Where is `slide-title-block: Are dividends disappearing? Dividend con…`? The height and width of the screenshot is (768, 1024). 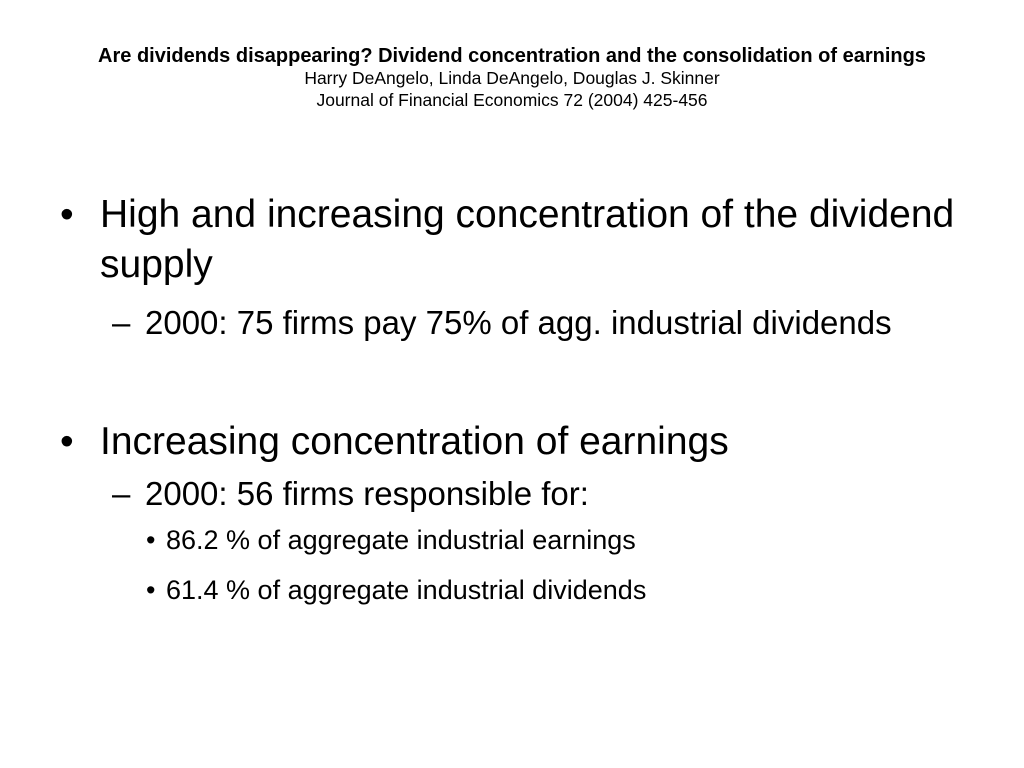
slide-title-block: Are dividends disappearing? Dividend con… is located at coordinates (512, 77).